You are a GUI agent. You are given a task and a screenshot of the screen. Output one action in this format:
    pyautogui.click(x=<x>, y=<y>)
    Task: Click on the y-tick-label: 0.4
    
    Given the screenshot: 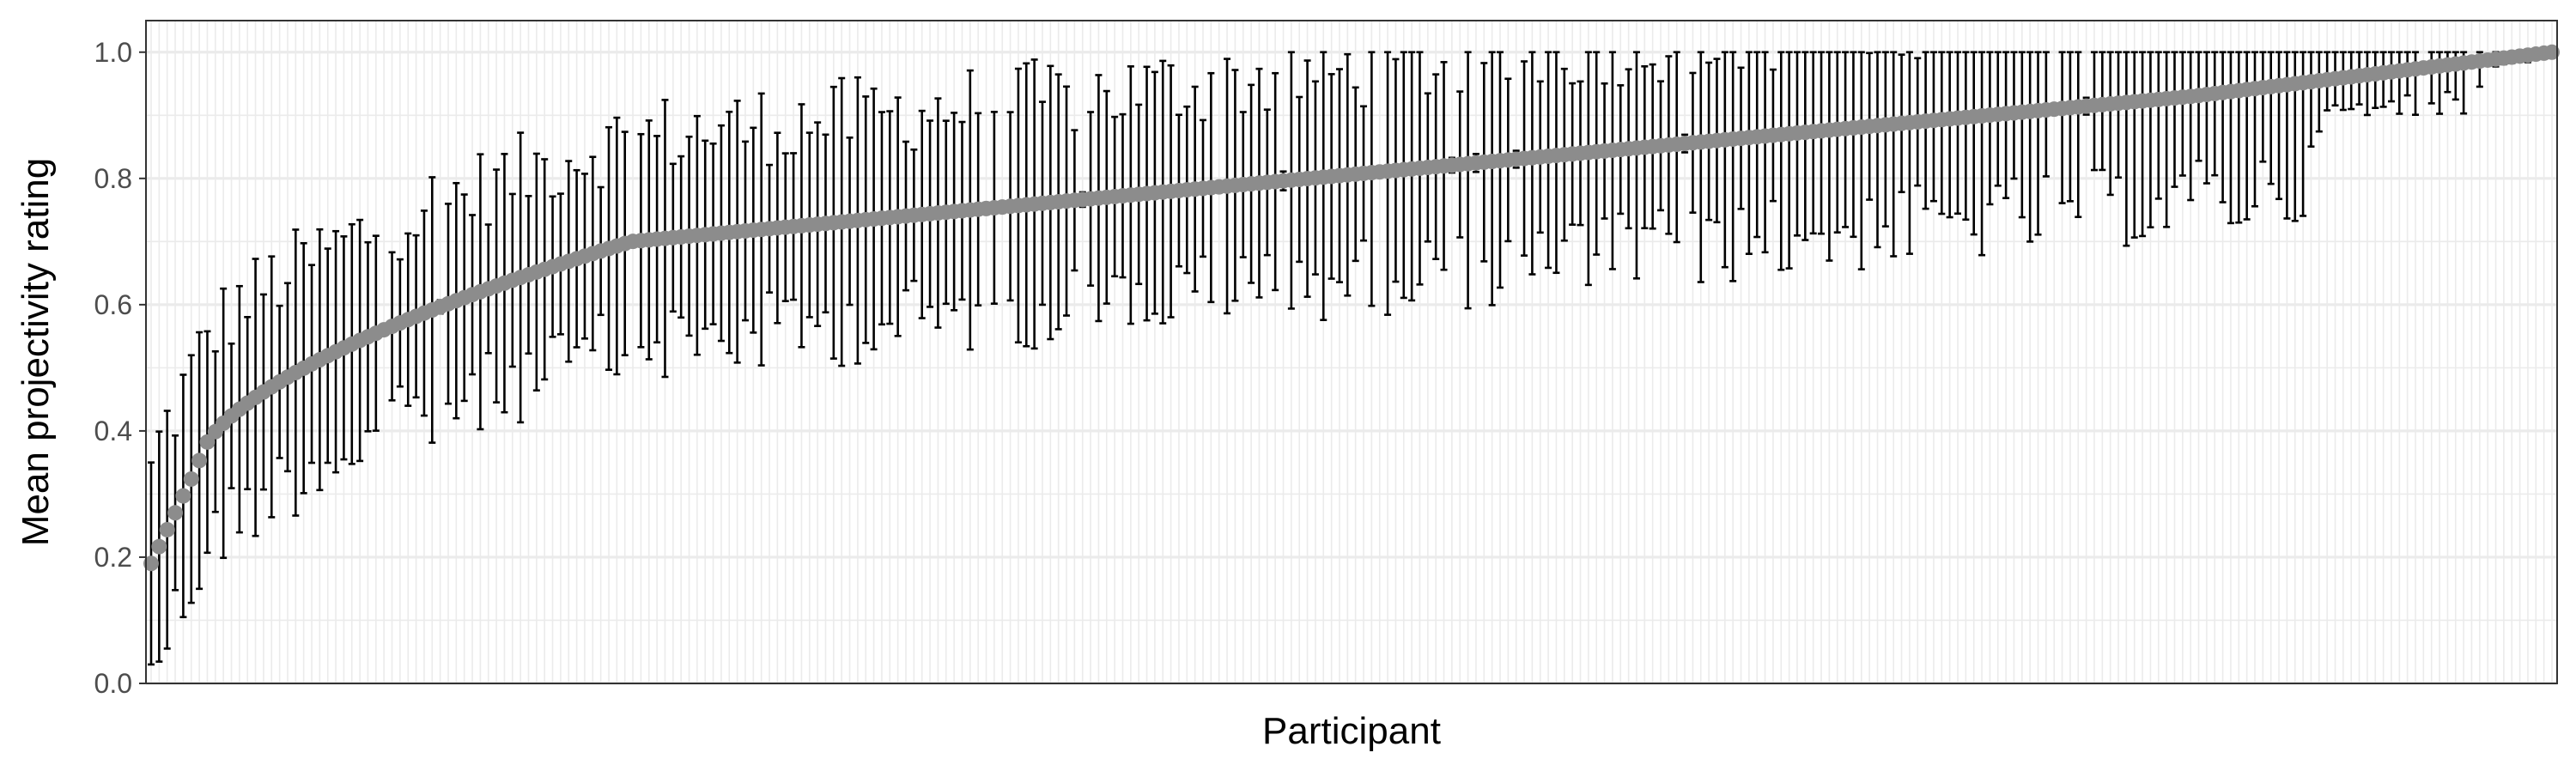 What is the action you would take?
    pyautogui.click(x=113, y=431)
    